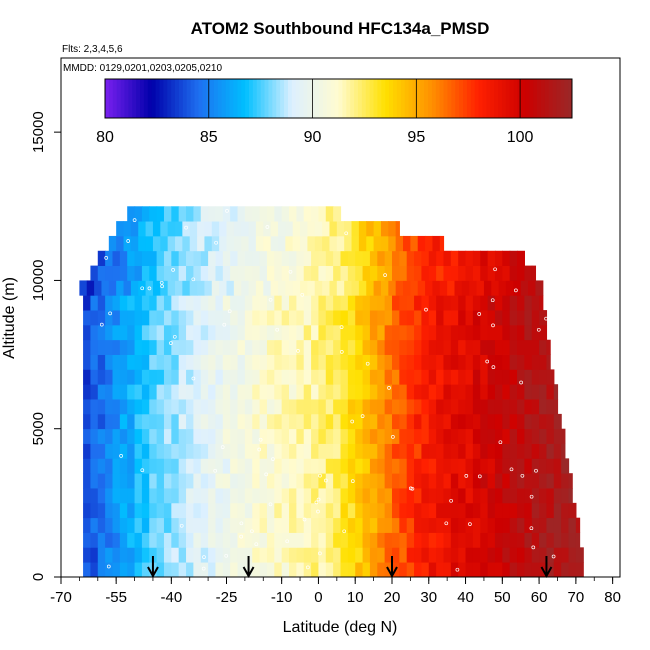  What do you see at coordinates (162, 286) in the screenshot?
I see `sample-marker` at bounding box center [162, 286].